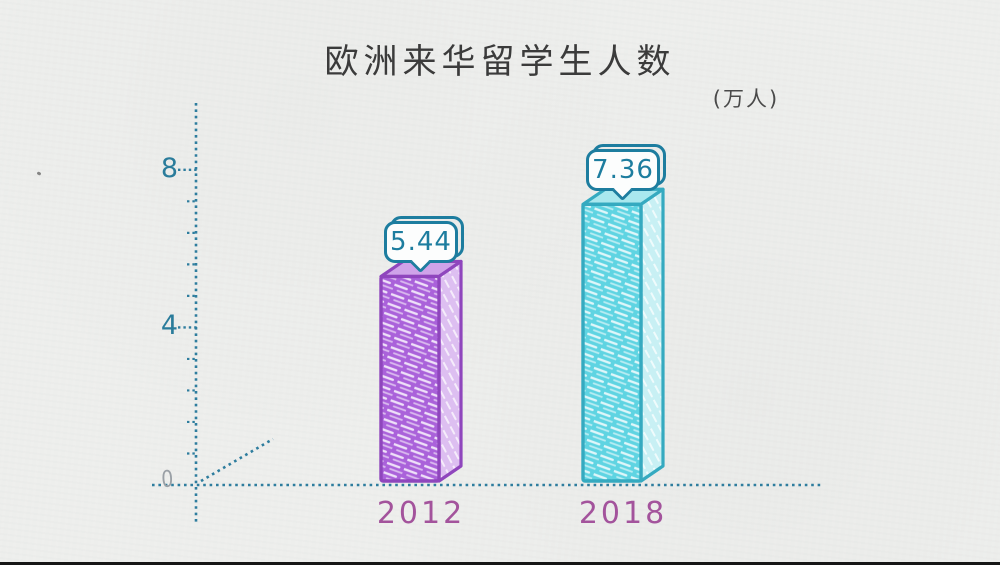 Image resolution: width=1000 pixels, height=565 pixels. Describe the element at coordinates (500, 62) in the screenshot. I see `chart-title: 欧洲来华留学生人数` at that location.